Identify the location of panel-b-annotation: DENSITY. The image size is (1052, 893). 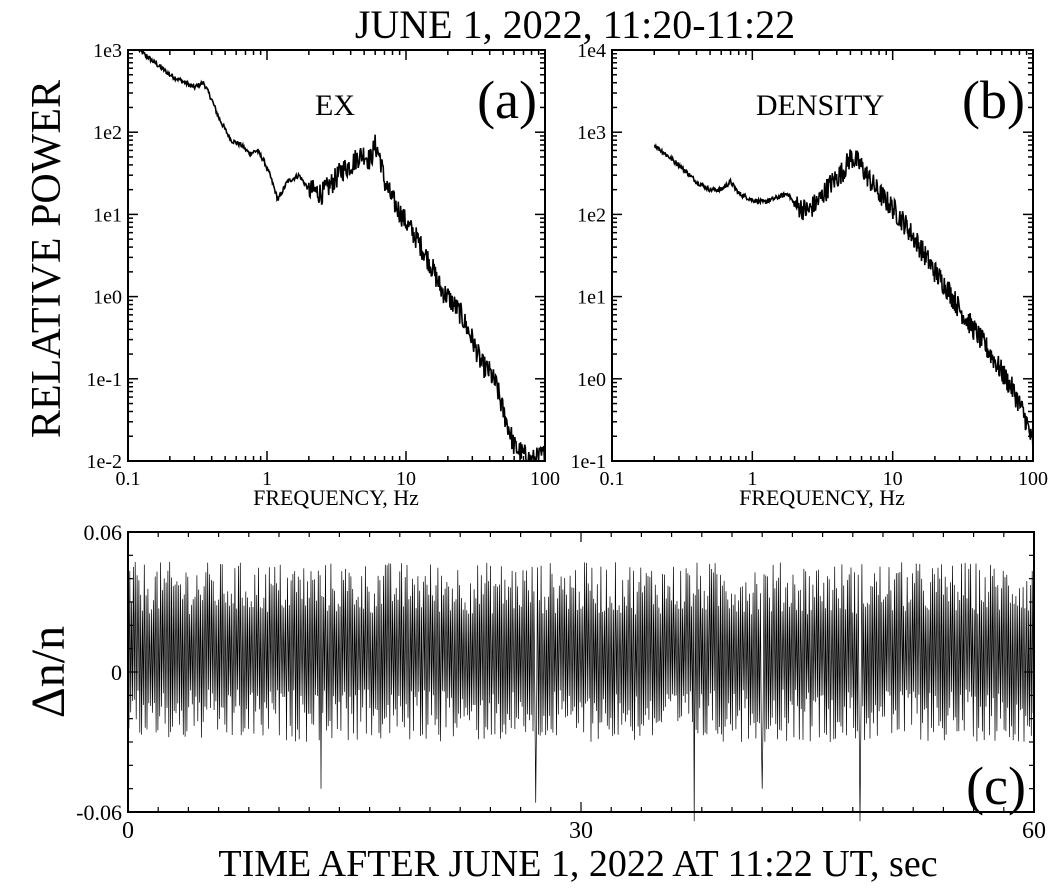
(820, 105).